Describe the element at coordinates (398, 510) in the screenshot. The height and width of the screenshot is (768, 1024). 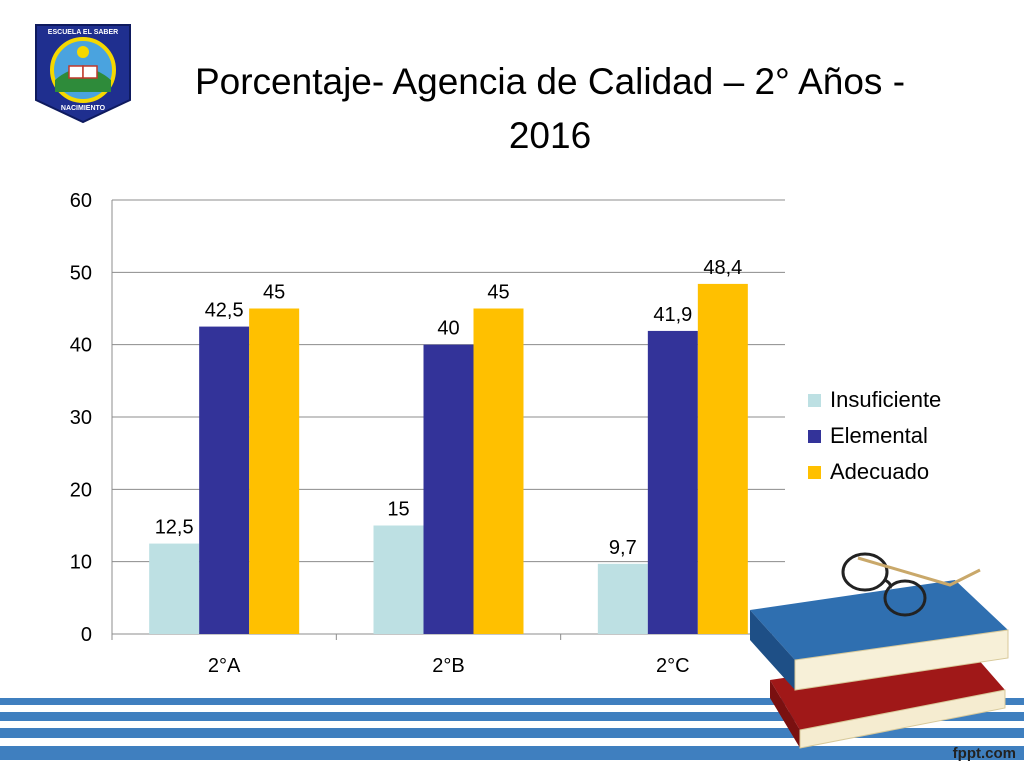
I see `data-label: 15` at that location.